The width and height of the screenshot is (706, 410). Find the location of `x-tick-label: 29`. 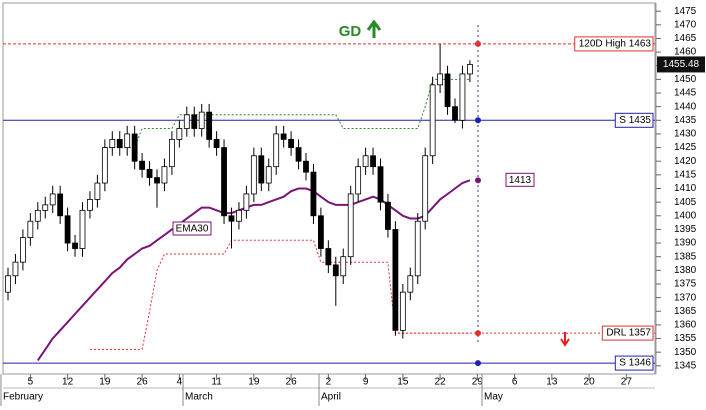

x-tick-label: 29 is located at coordinates (478, 382).